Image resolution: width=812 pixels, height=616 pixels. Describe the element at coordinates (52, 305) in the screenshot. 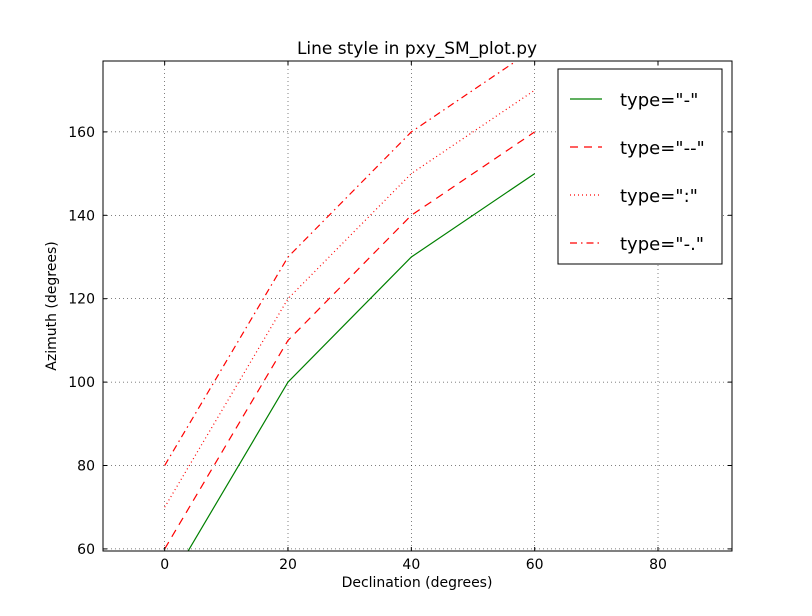

I see `y-axis-label: Azimuth (degrees)` at that location.